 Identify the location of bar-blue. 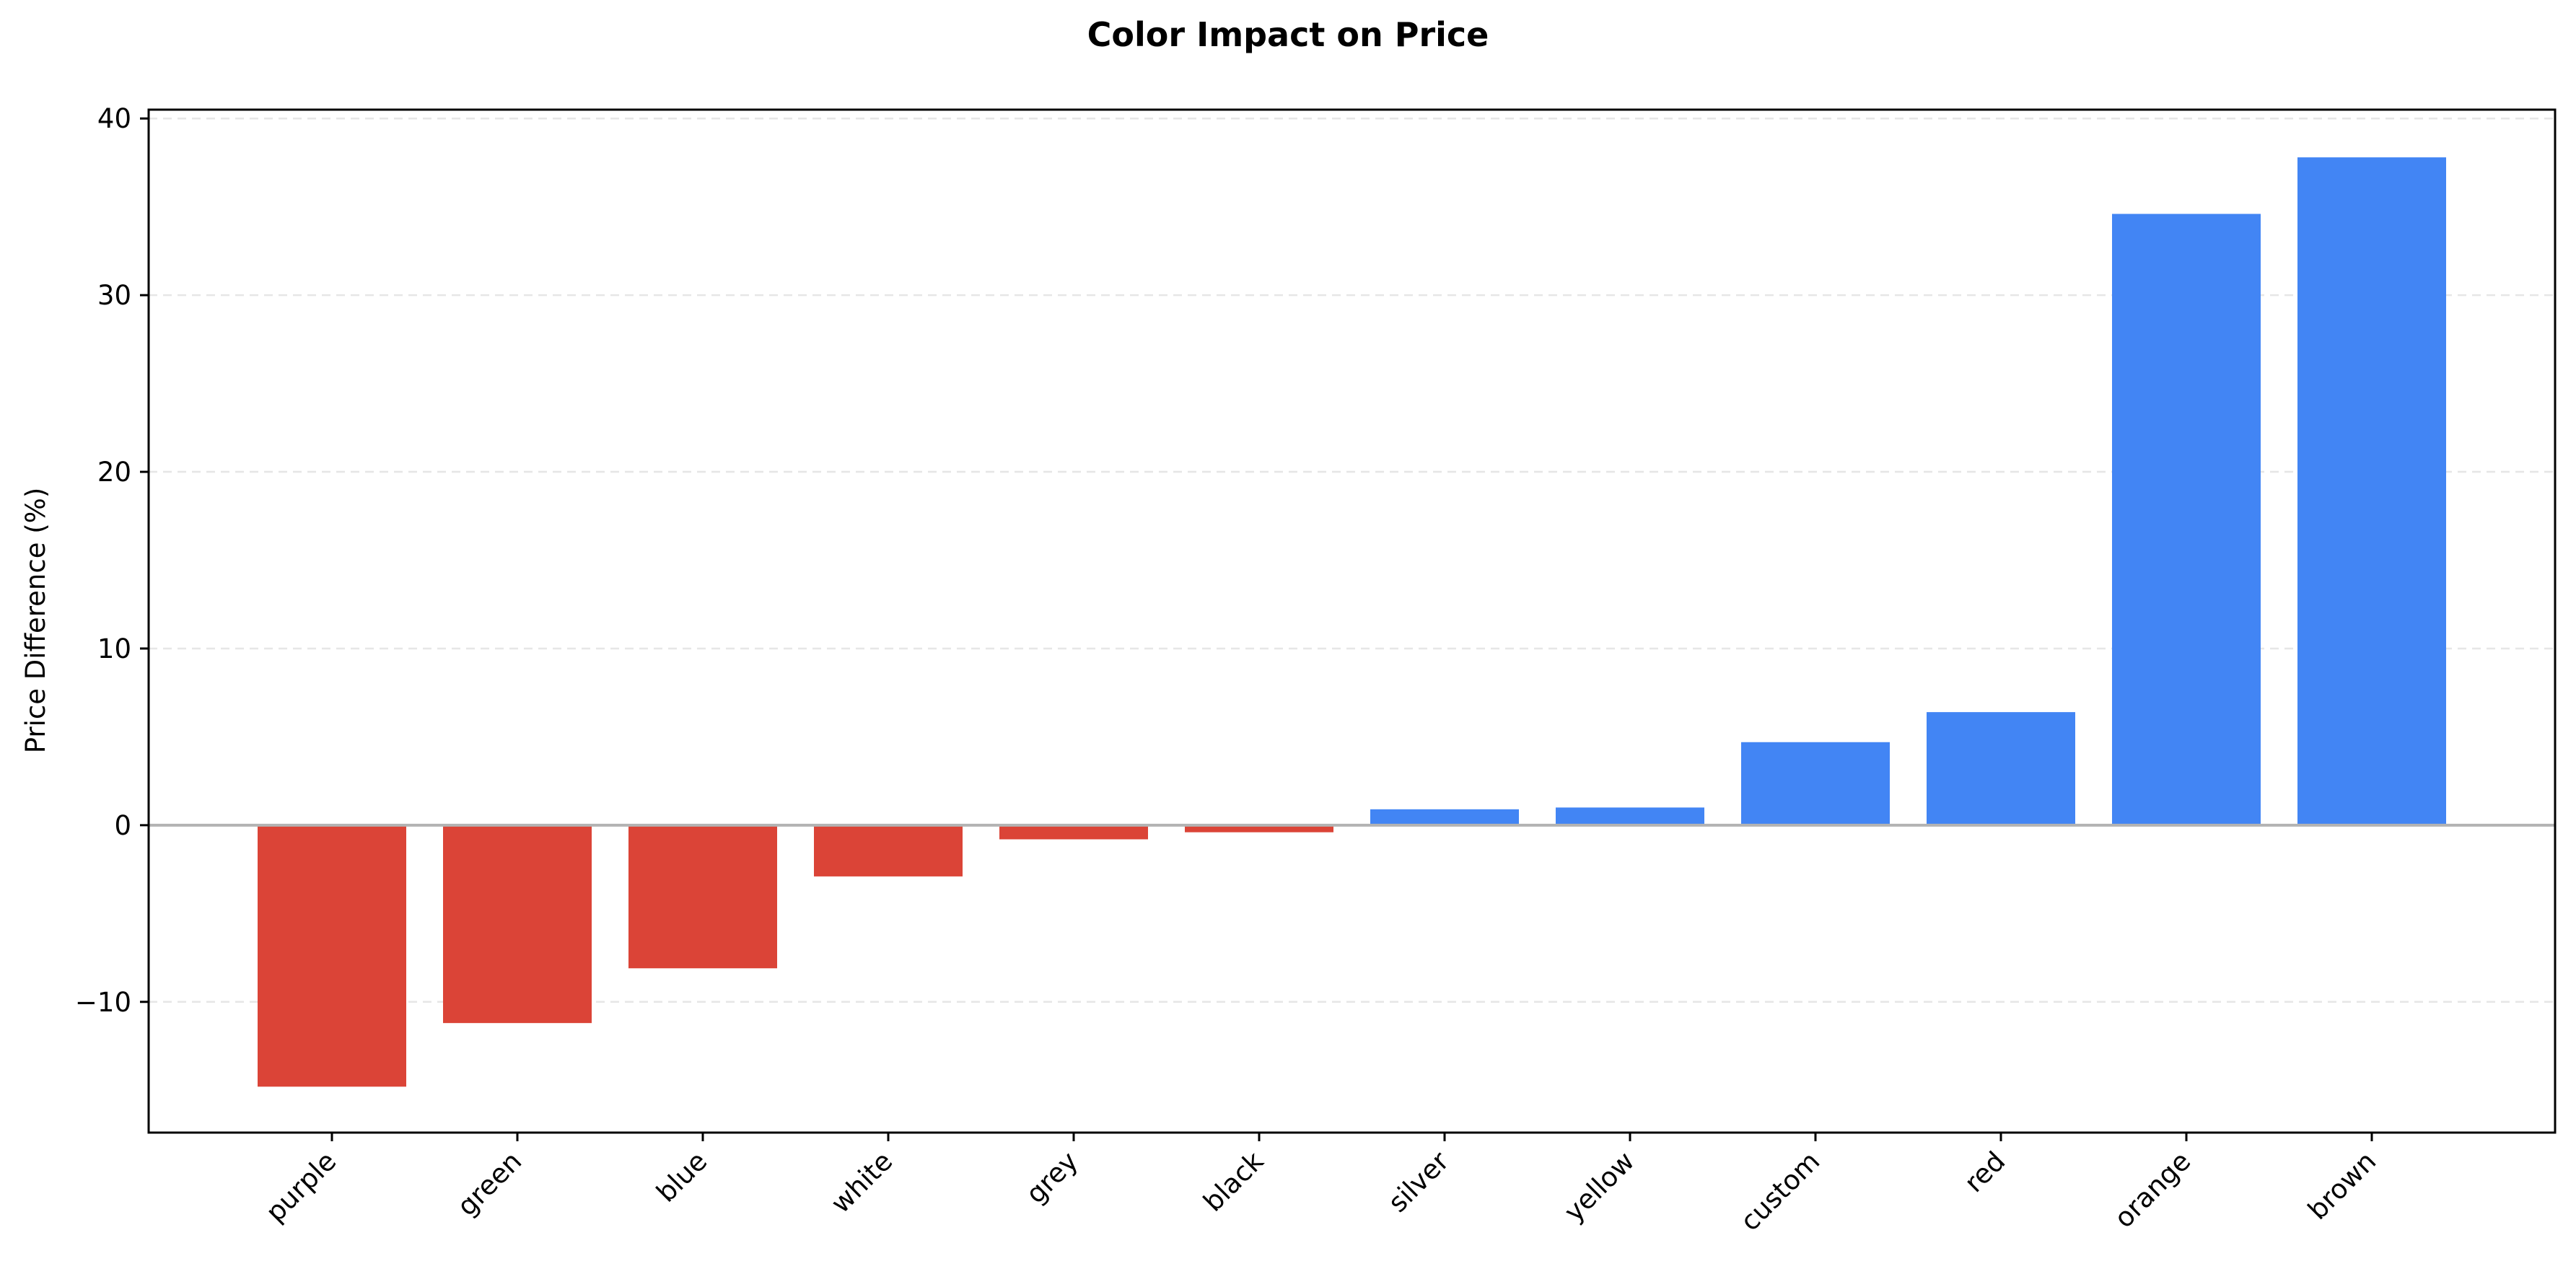
(702, 897).